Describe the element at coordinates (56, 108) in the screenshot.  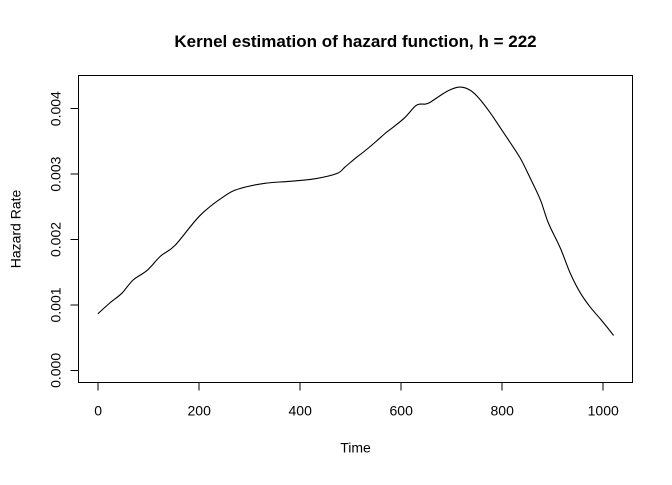
I see `y-tick-label: 0.004` at that location.